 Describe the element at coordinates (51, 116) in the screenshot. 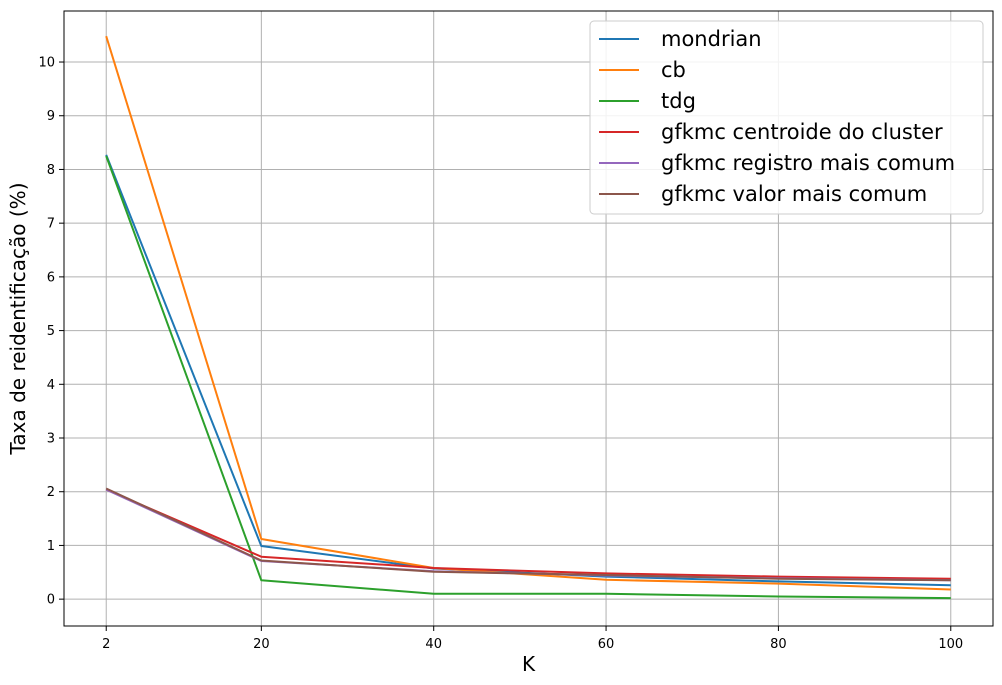

I see `y-tick-label: 9` at that location.